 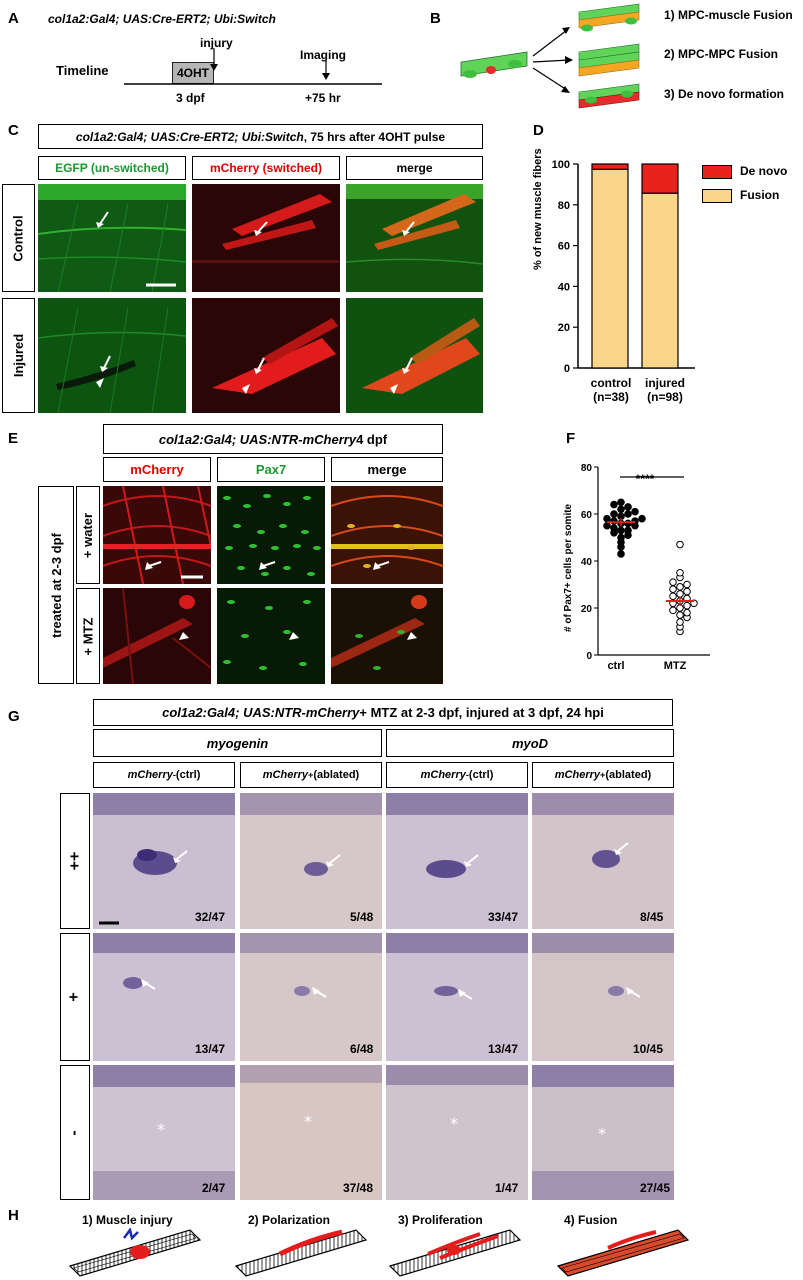 What do you see at coordinates (440, 1220) in the screenshot?
I see `step-3-label: 3) Proliferation` at bounding box center [440, 1220].